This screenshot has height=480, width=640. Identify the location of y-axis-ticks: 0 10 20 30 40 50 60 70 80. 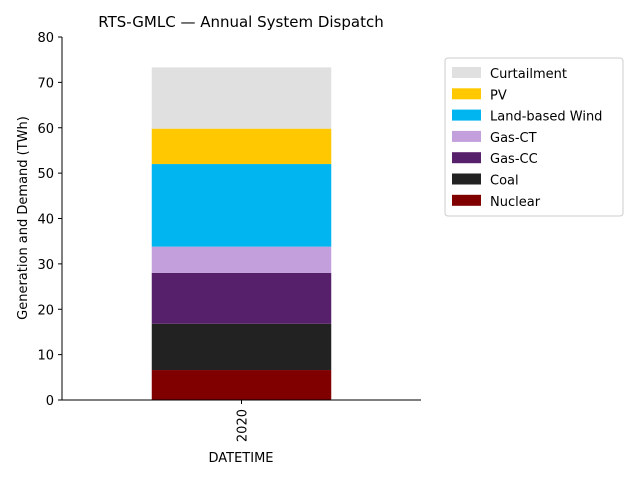
(49, 220).